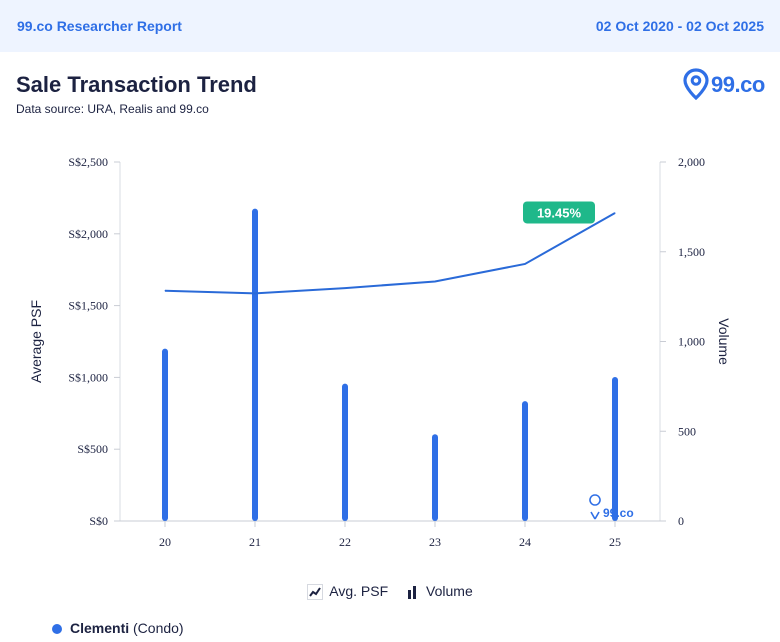  What do you see at coordinates (99, 26) in the screenshot?
I see `report-title: 99.co Researcher Report` at bounding box center [99, 26].